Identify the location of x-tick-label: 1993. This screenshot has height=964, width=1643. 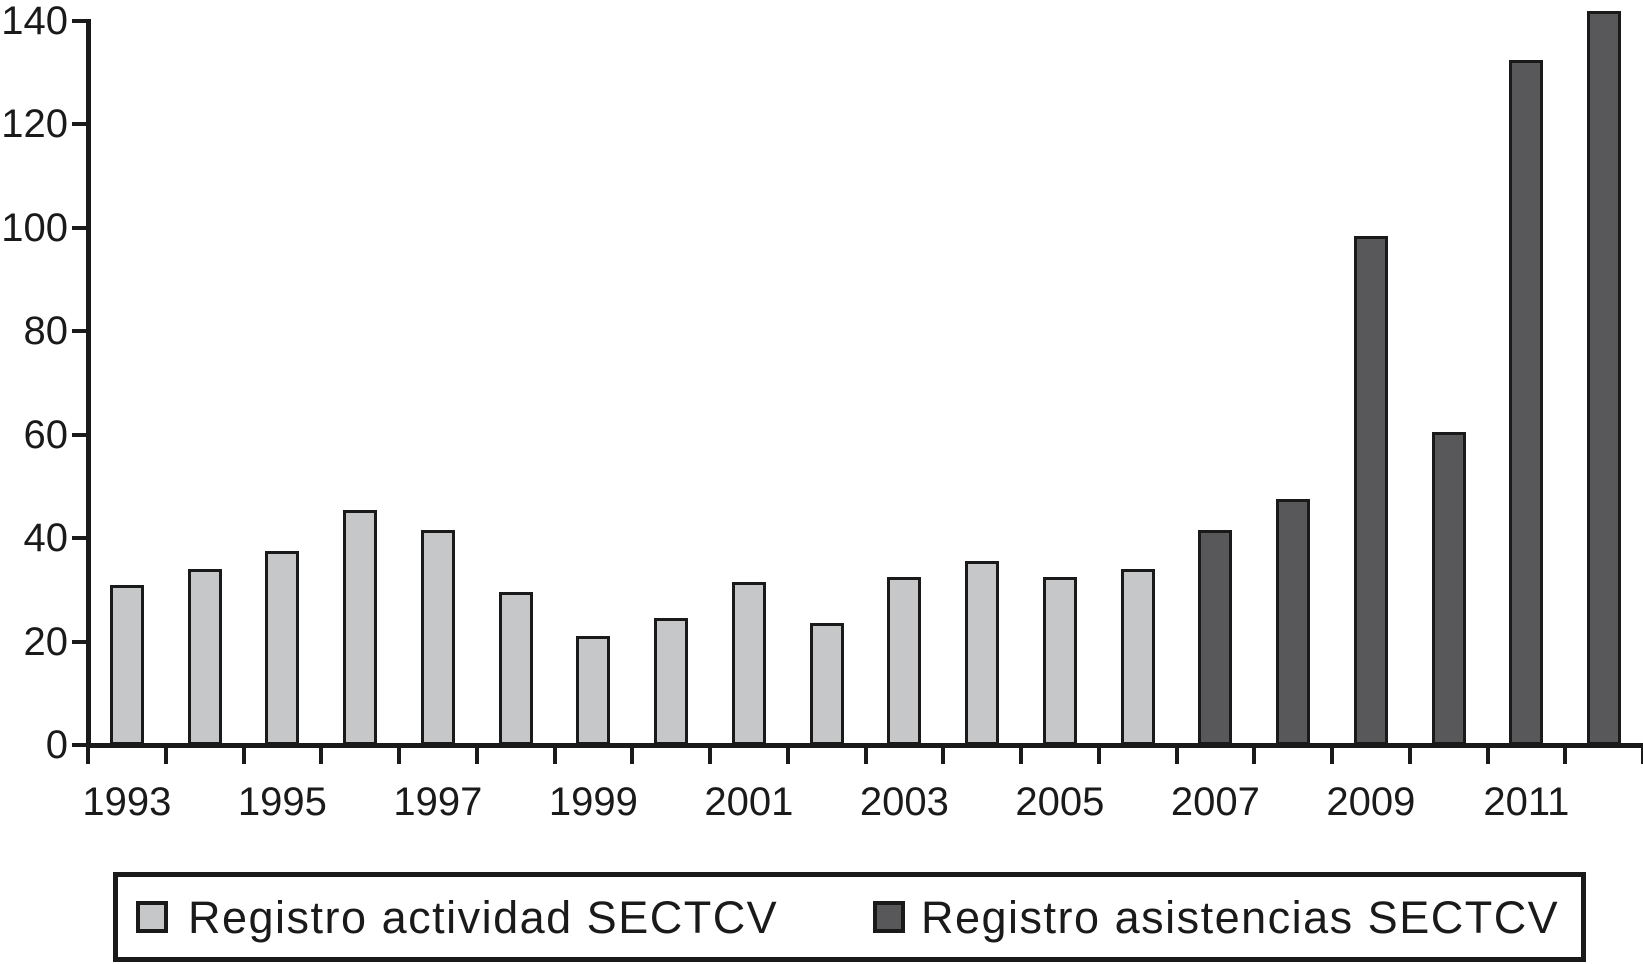
(127, 802).